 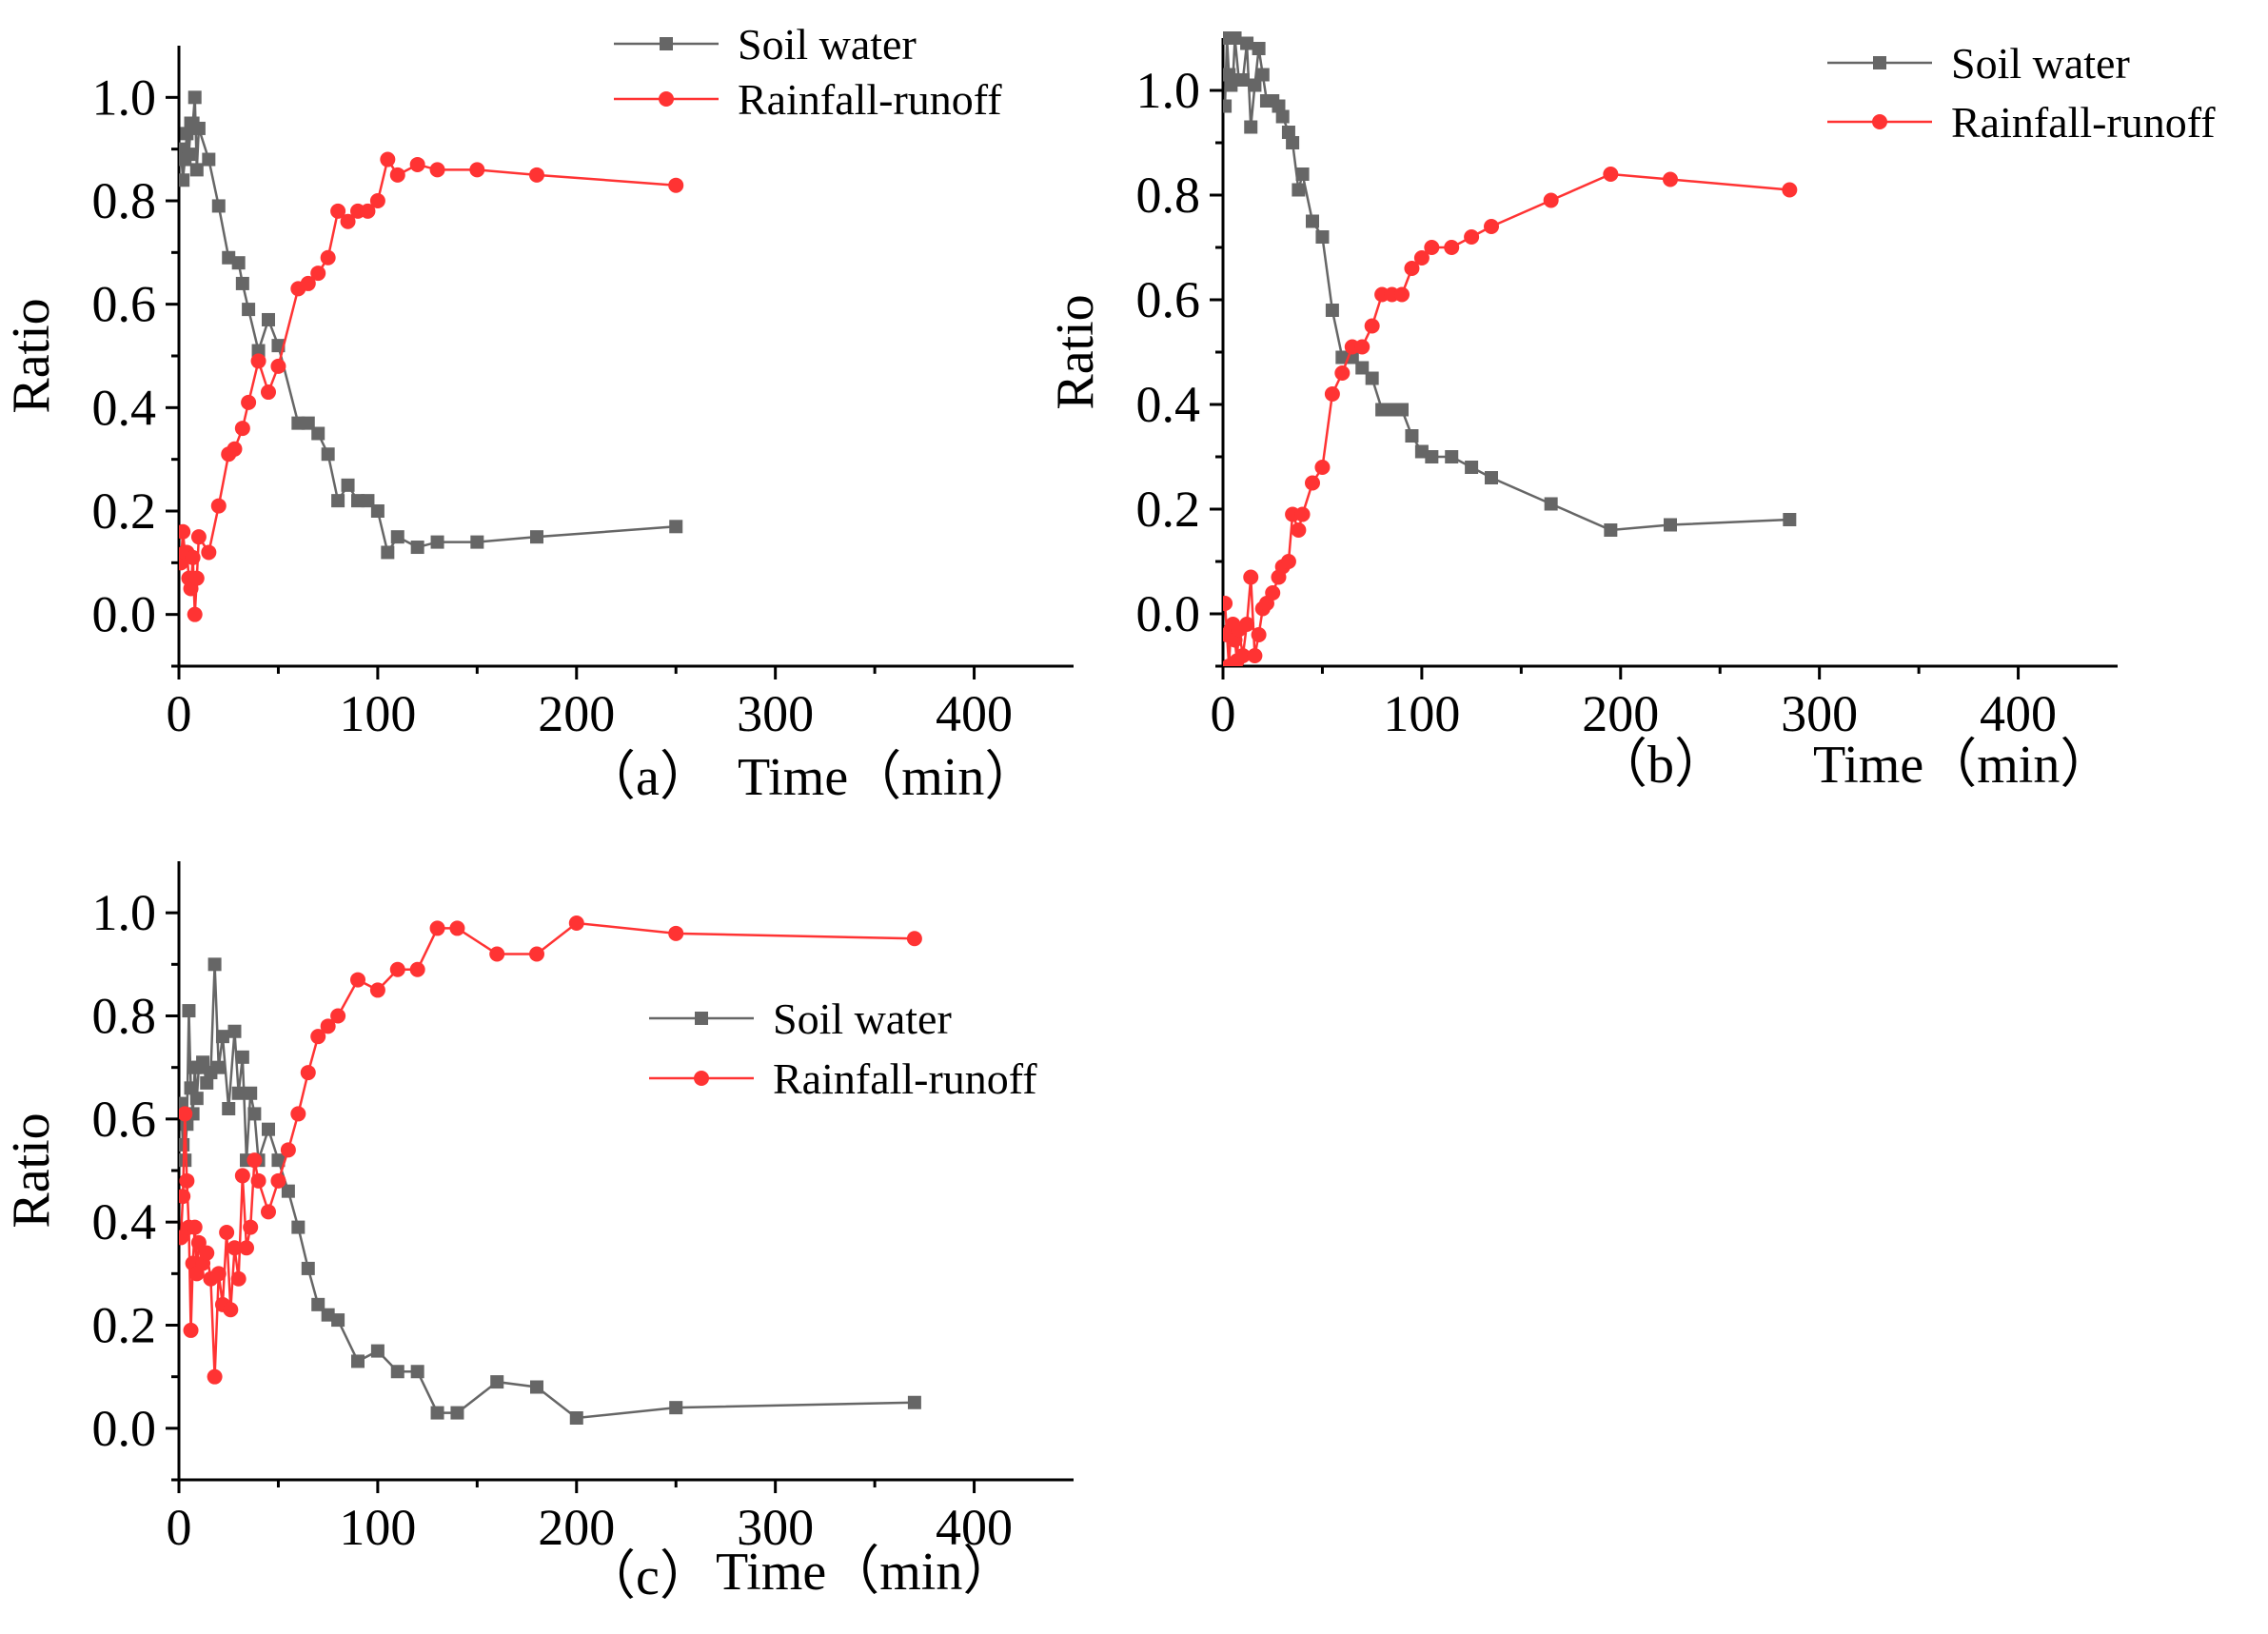 What do you see at coordinates (1168, 299) in the screenshot?
I see `y-tick-label: 0.6` at bounding box center [1168, 299].